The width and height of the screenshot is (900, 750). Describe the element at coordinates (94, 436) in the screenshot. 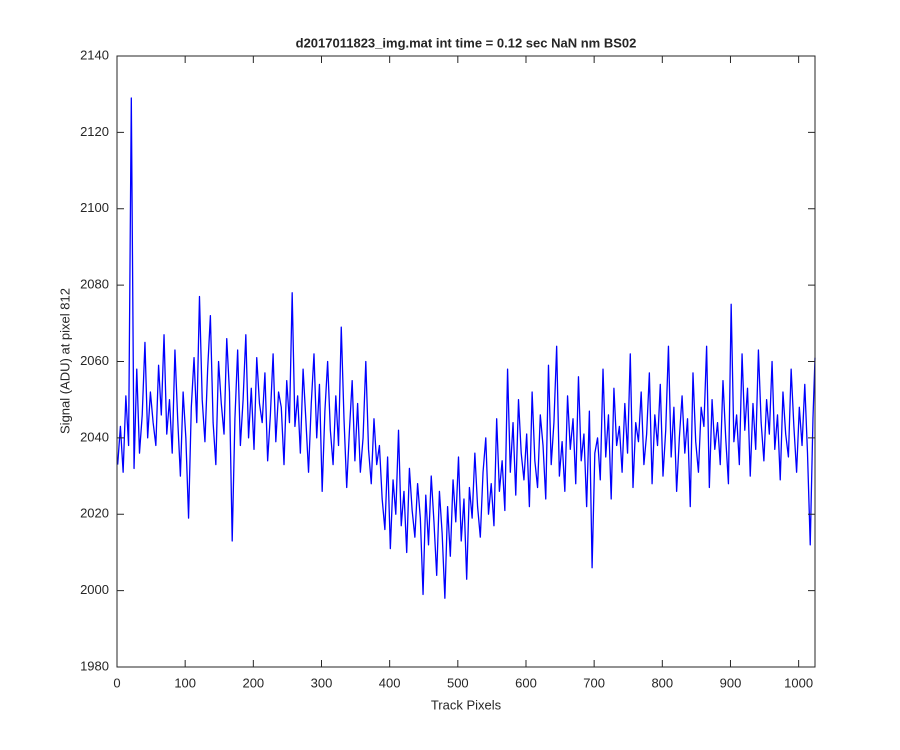

I see `y-tick-label: 2040` at that location.